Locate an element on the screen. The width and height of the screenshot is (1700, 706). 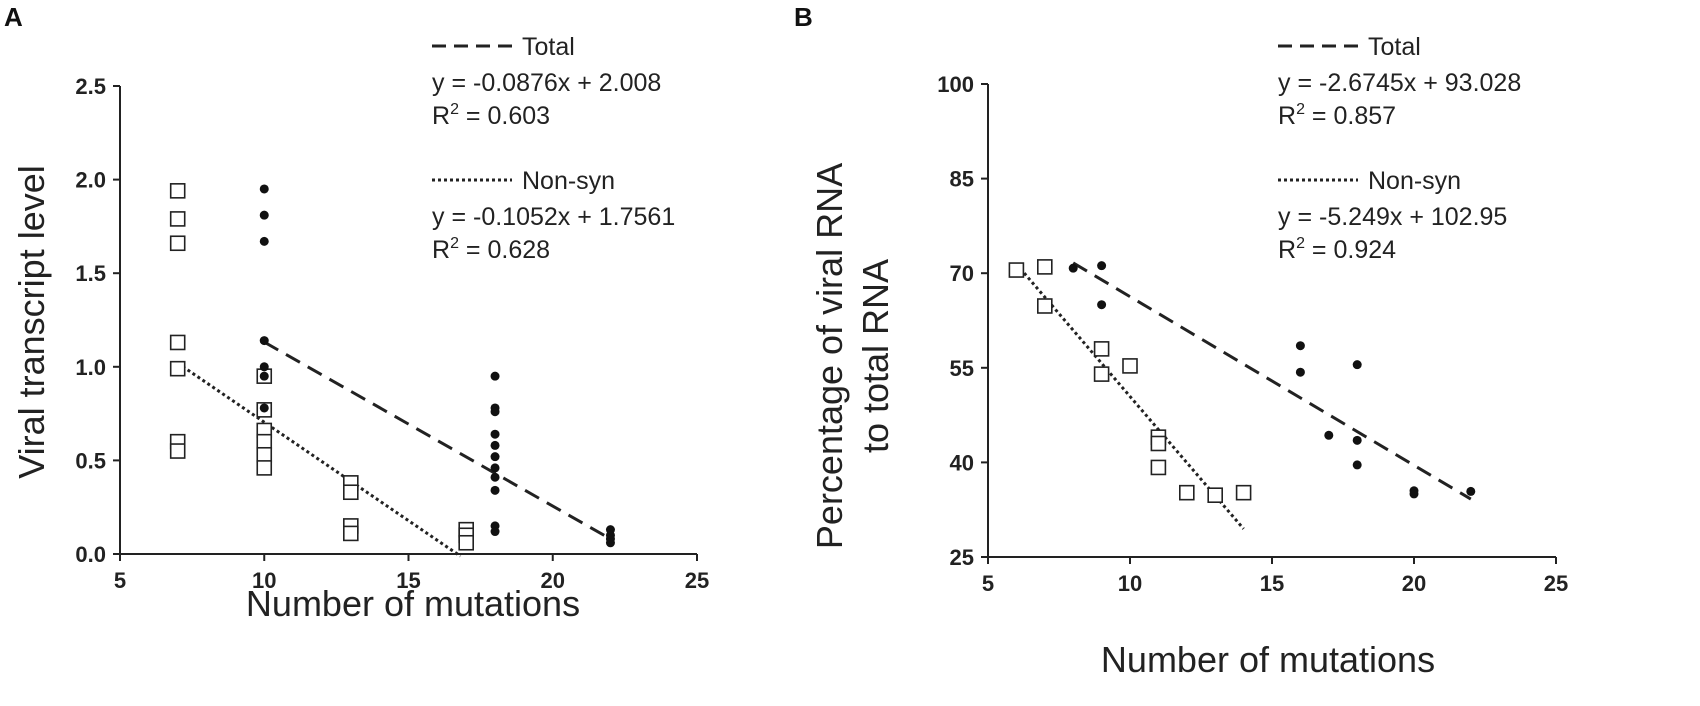
legend-nonsyn-r2-value: 0.924 is located at coordinates (1364, 250).